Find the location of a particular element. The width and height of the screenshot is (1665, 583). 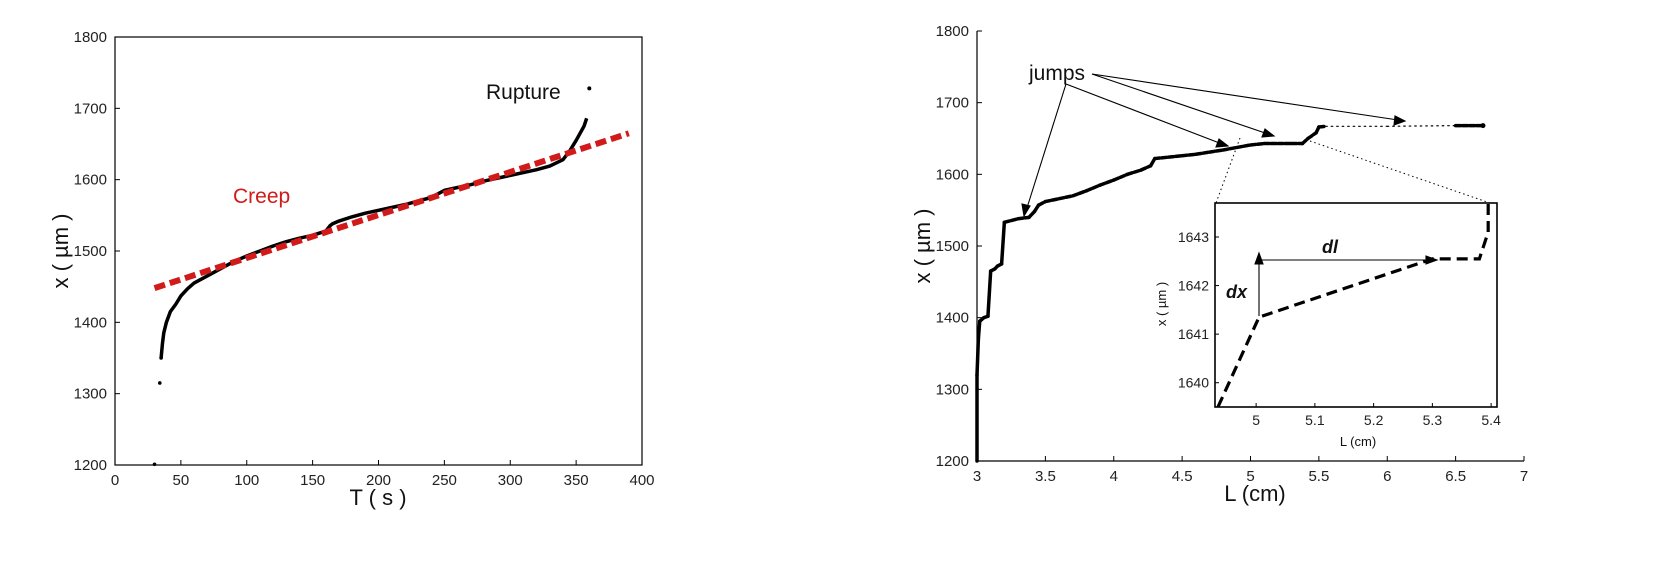

jump-arrow-3-head is located at coordinates (1268, 133).